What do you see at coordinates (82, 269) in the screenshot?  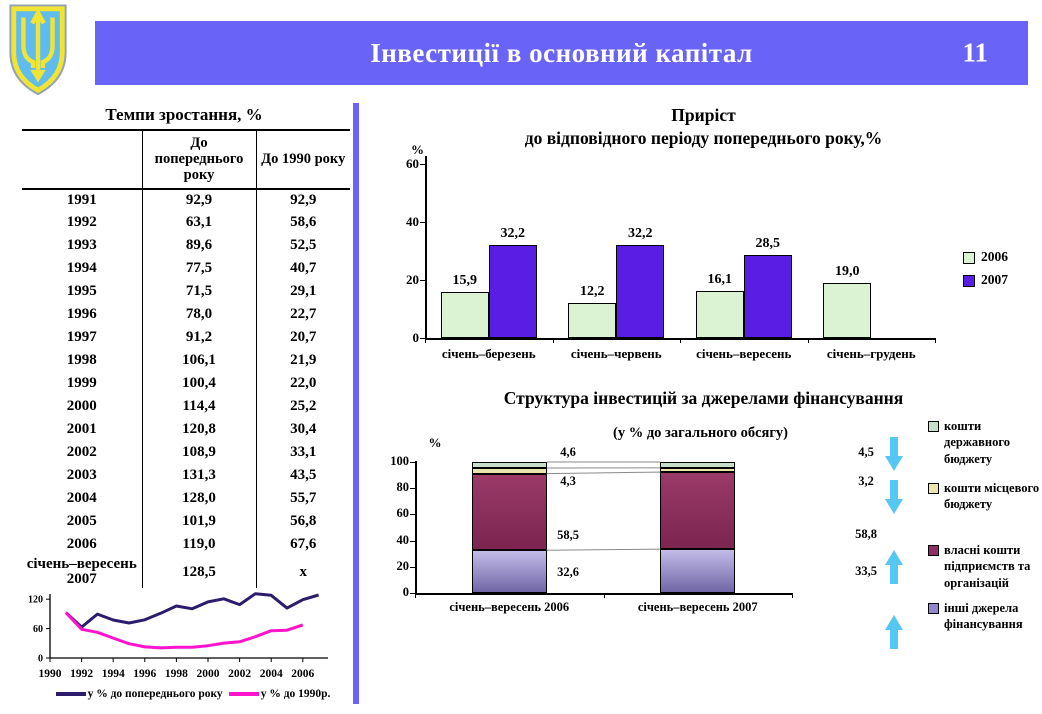 I see `table-year-cell: 1994` at bounding box center [82, 269].